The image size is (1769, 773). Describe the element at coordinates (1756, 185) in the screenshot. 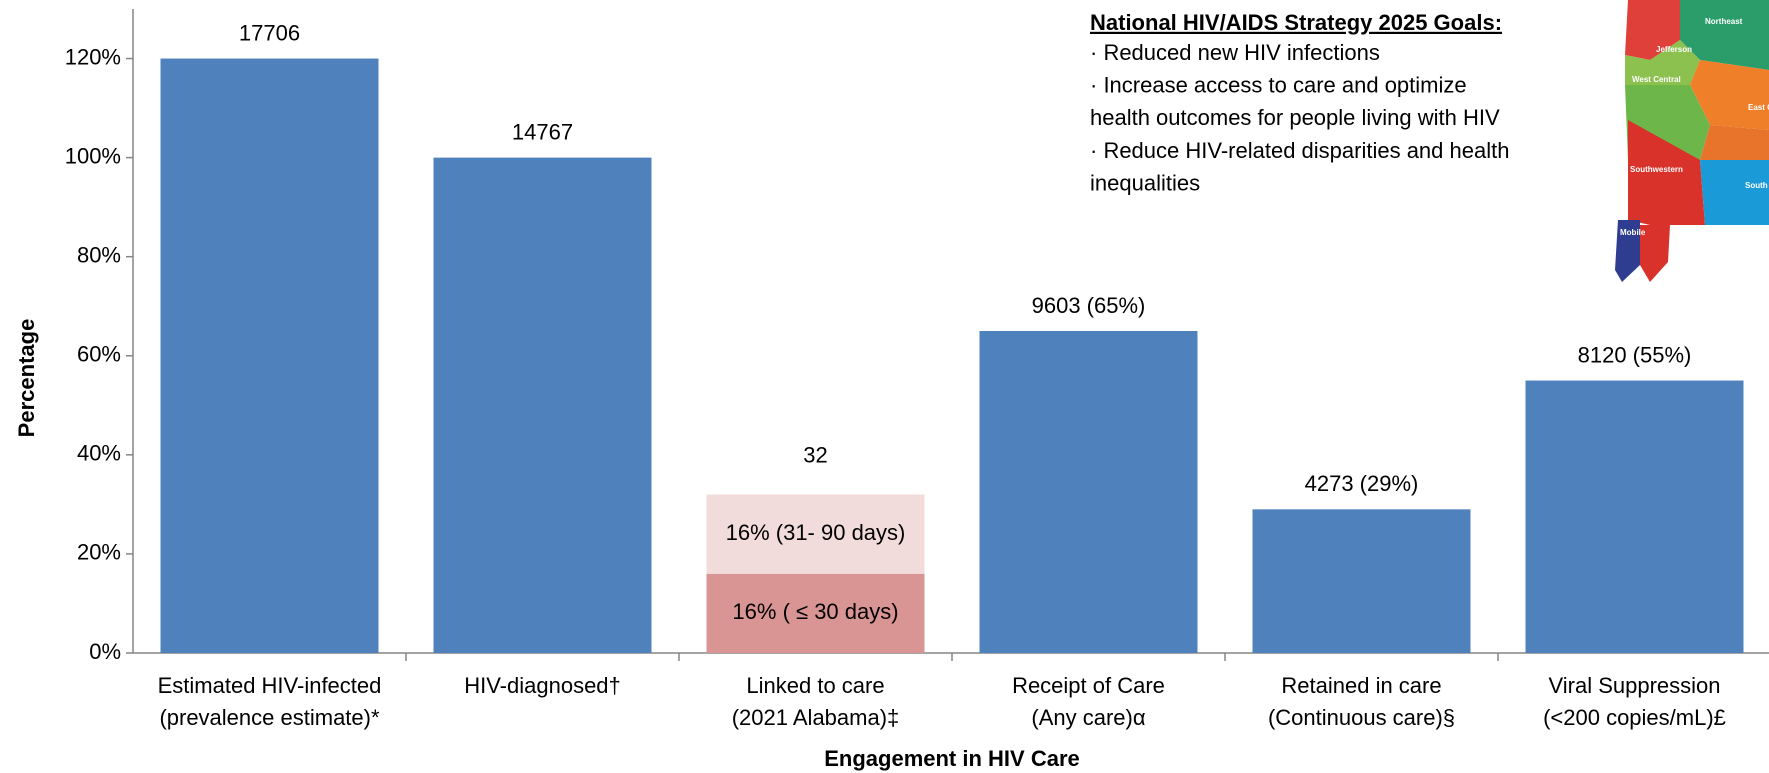

I see `map-label: South` at that location.